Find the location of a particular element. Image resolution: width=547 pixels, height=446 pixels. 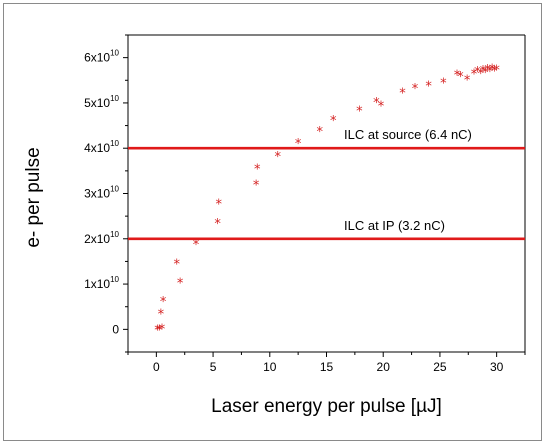

y-tick-label: 2x10¹⁰ is located at coordinates (101, 238).